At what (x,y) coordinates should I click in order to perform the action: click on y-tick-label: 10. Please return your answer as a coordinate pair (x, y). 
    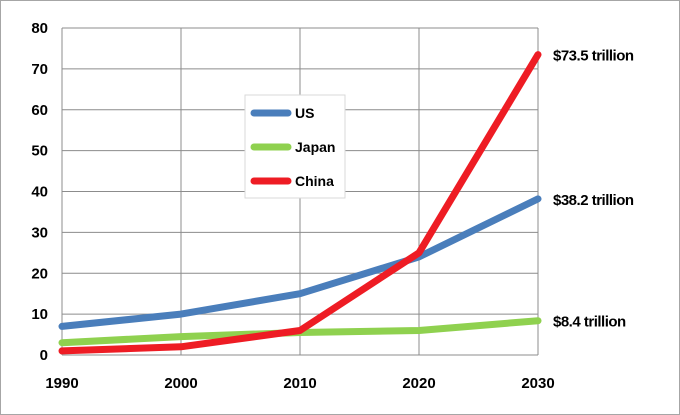
    Looking at the image, I should click on (39, 314).